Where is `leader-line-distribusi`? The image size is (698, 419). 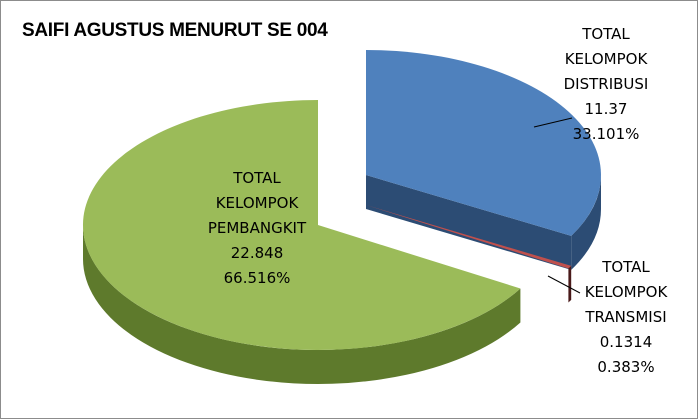
leader-line-distribusi is located at coordinates (553, 122).